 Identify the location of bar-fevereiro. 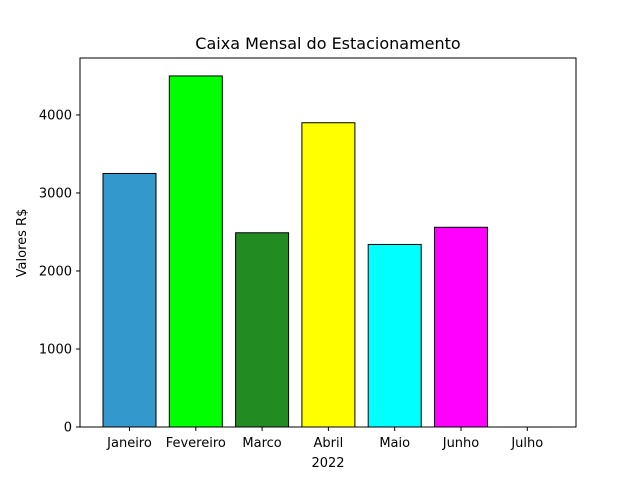
(195, 251).